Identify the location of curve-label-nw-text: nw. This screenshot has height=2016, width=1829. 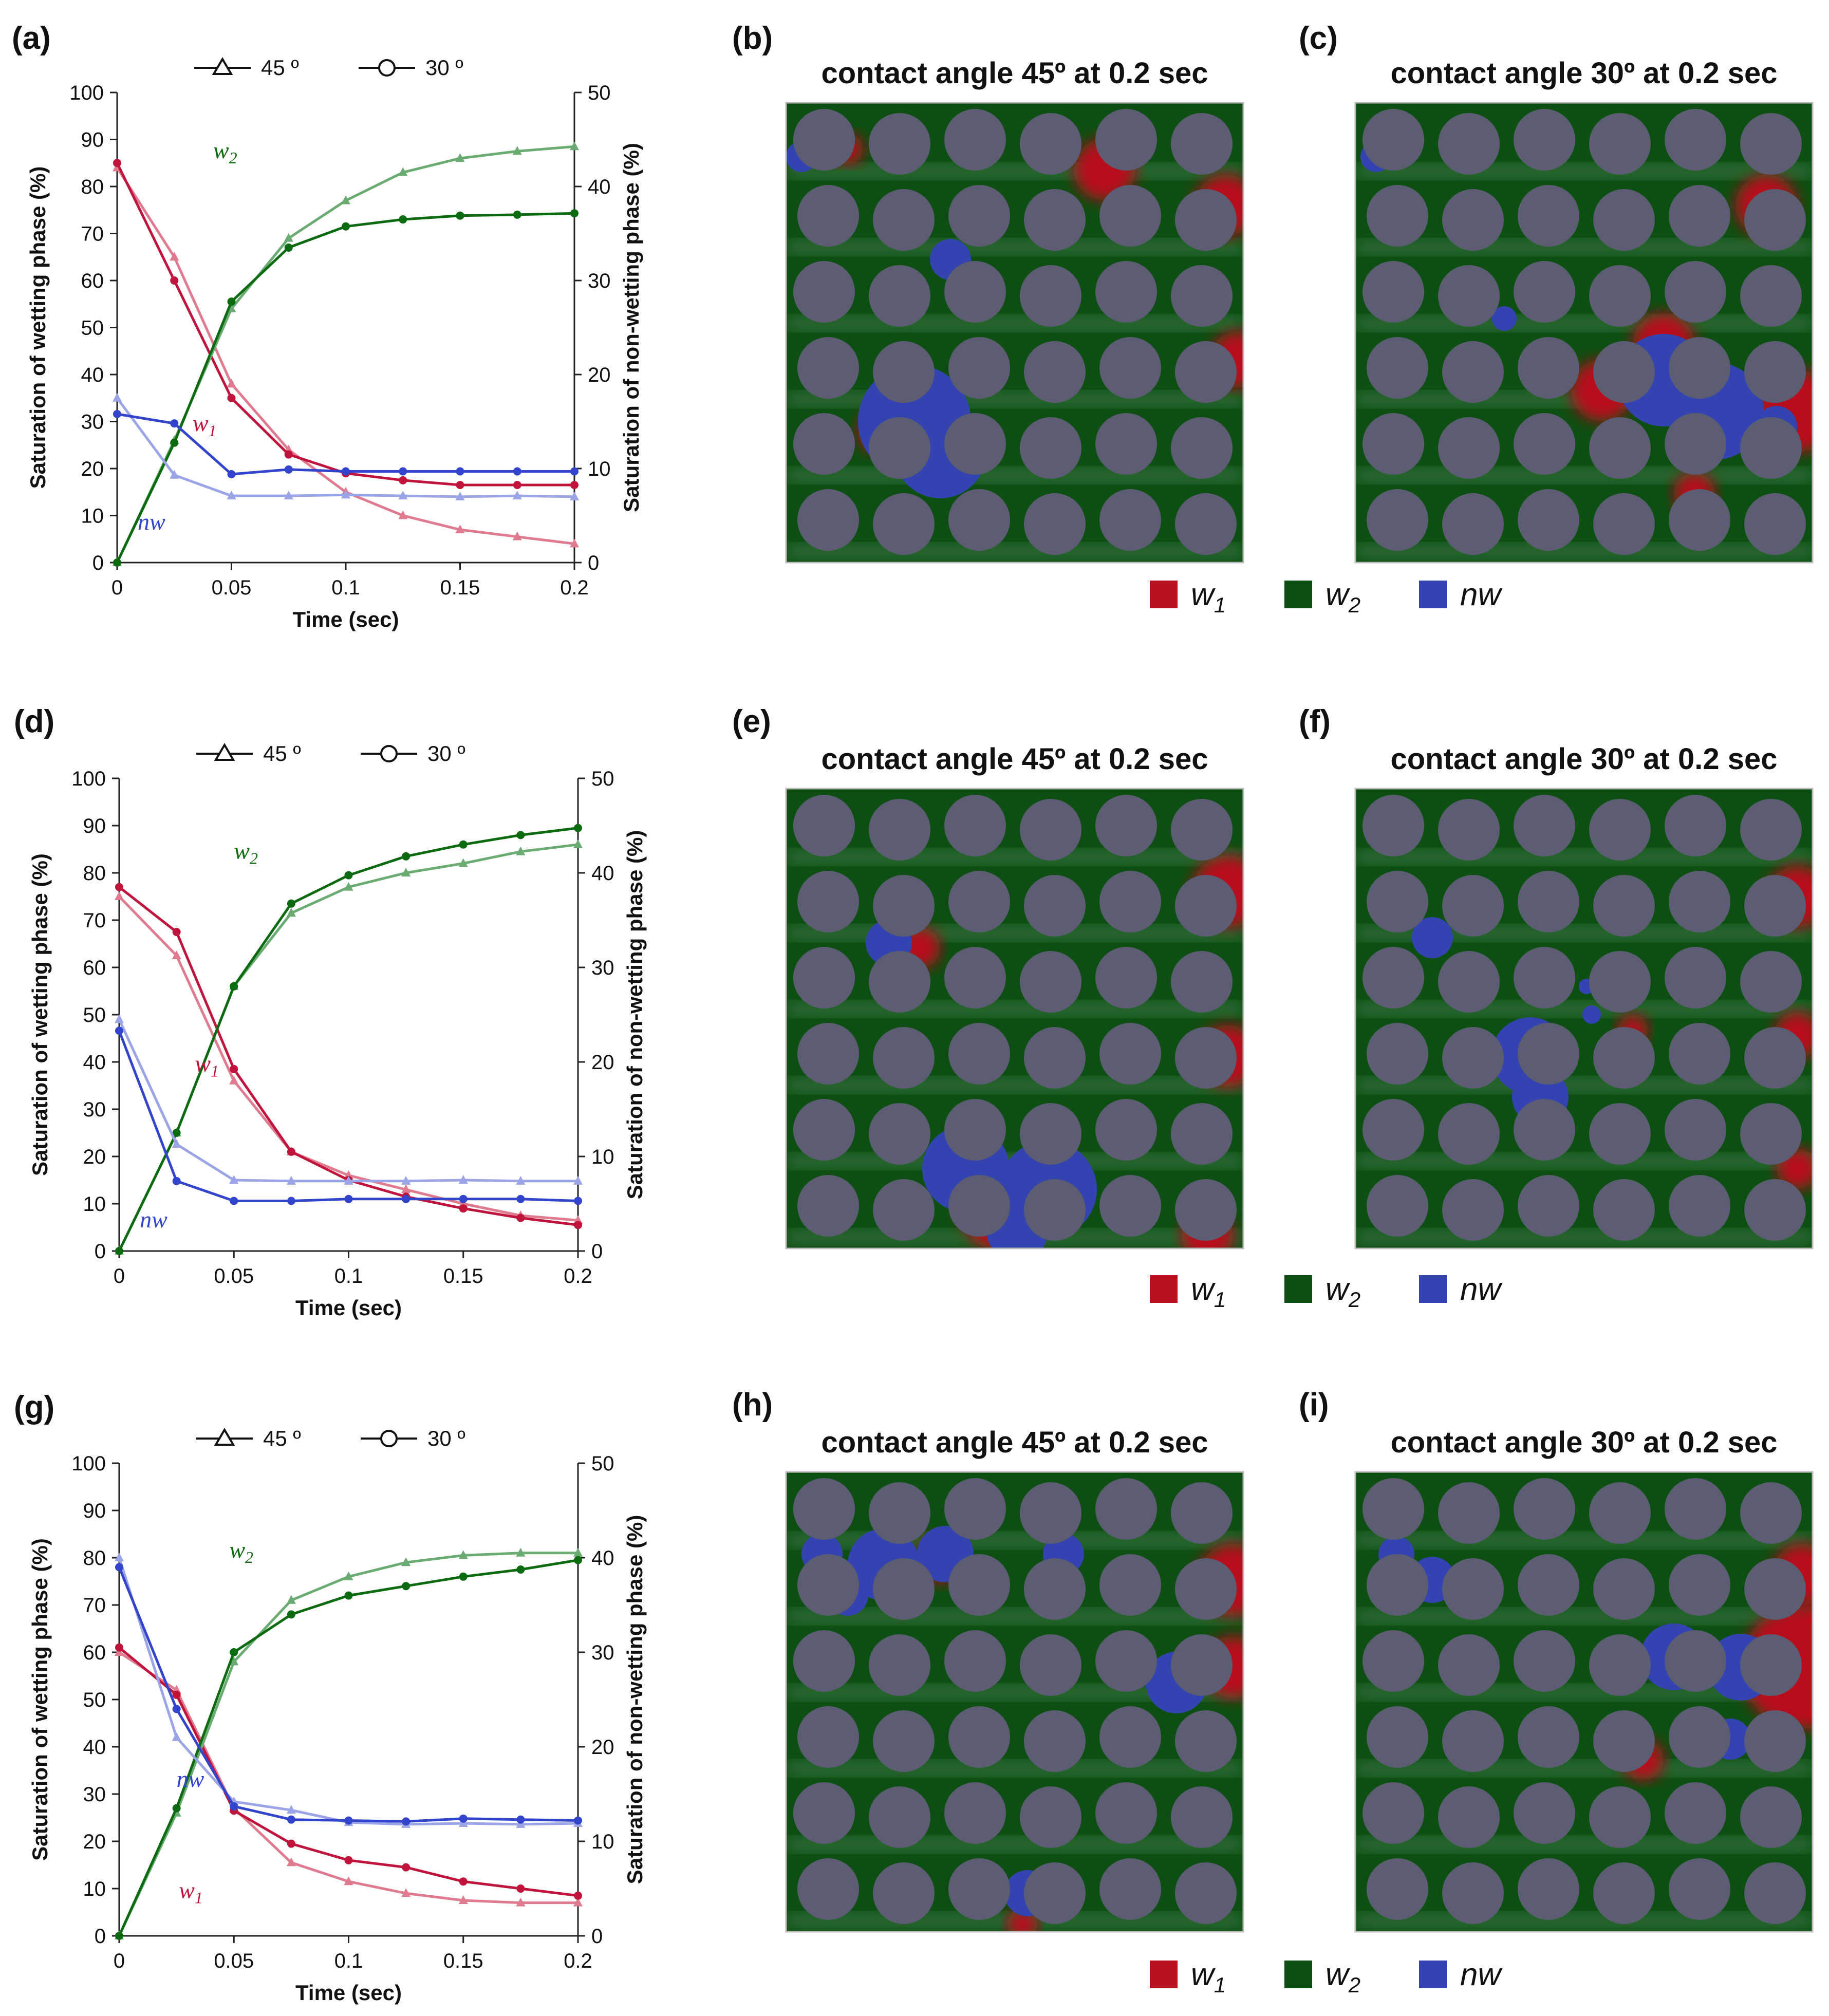
(153, 1219).